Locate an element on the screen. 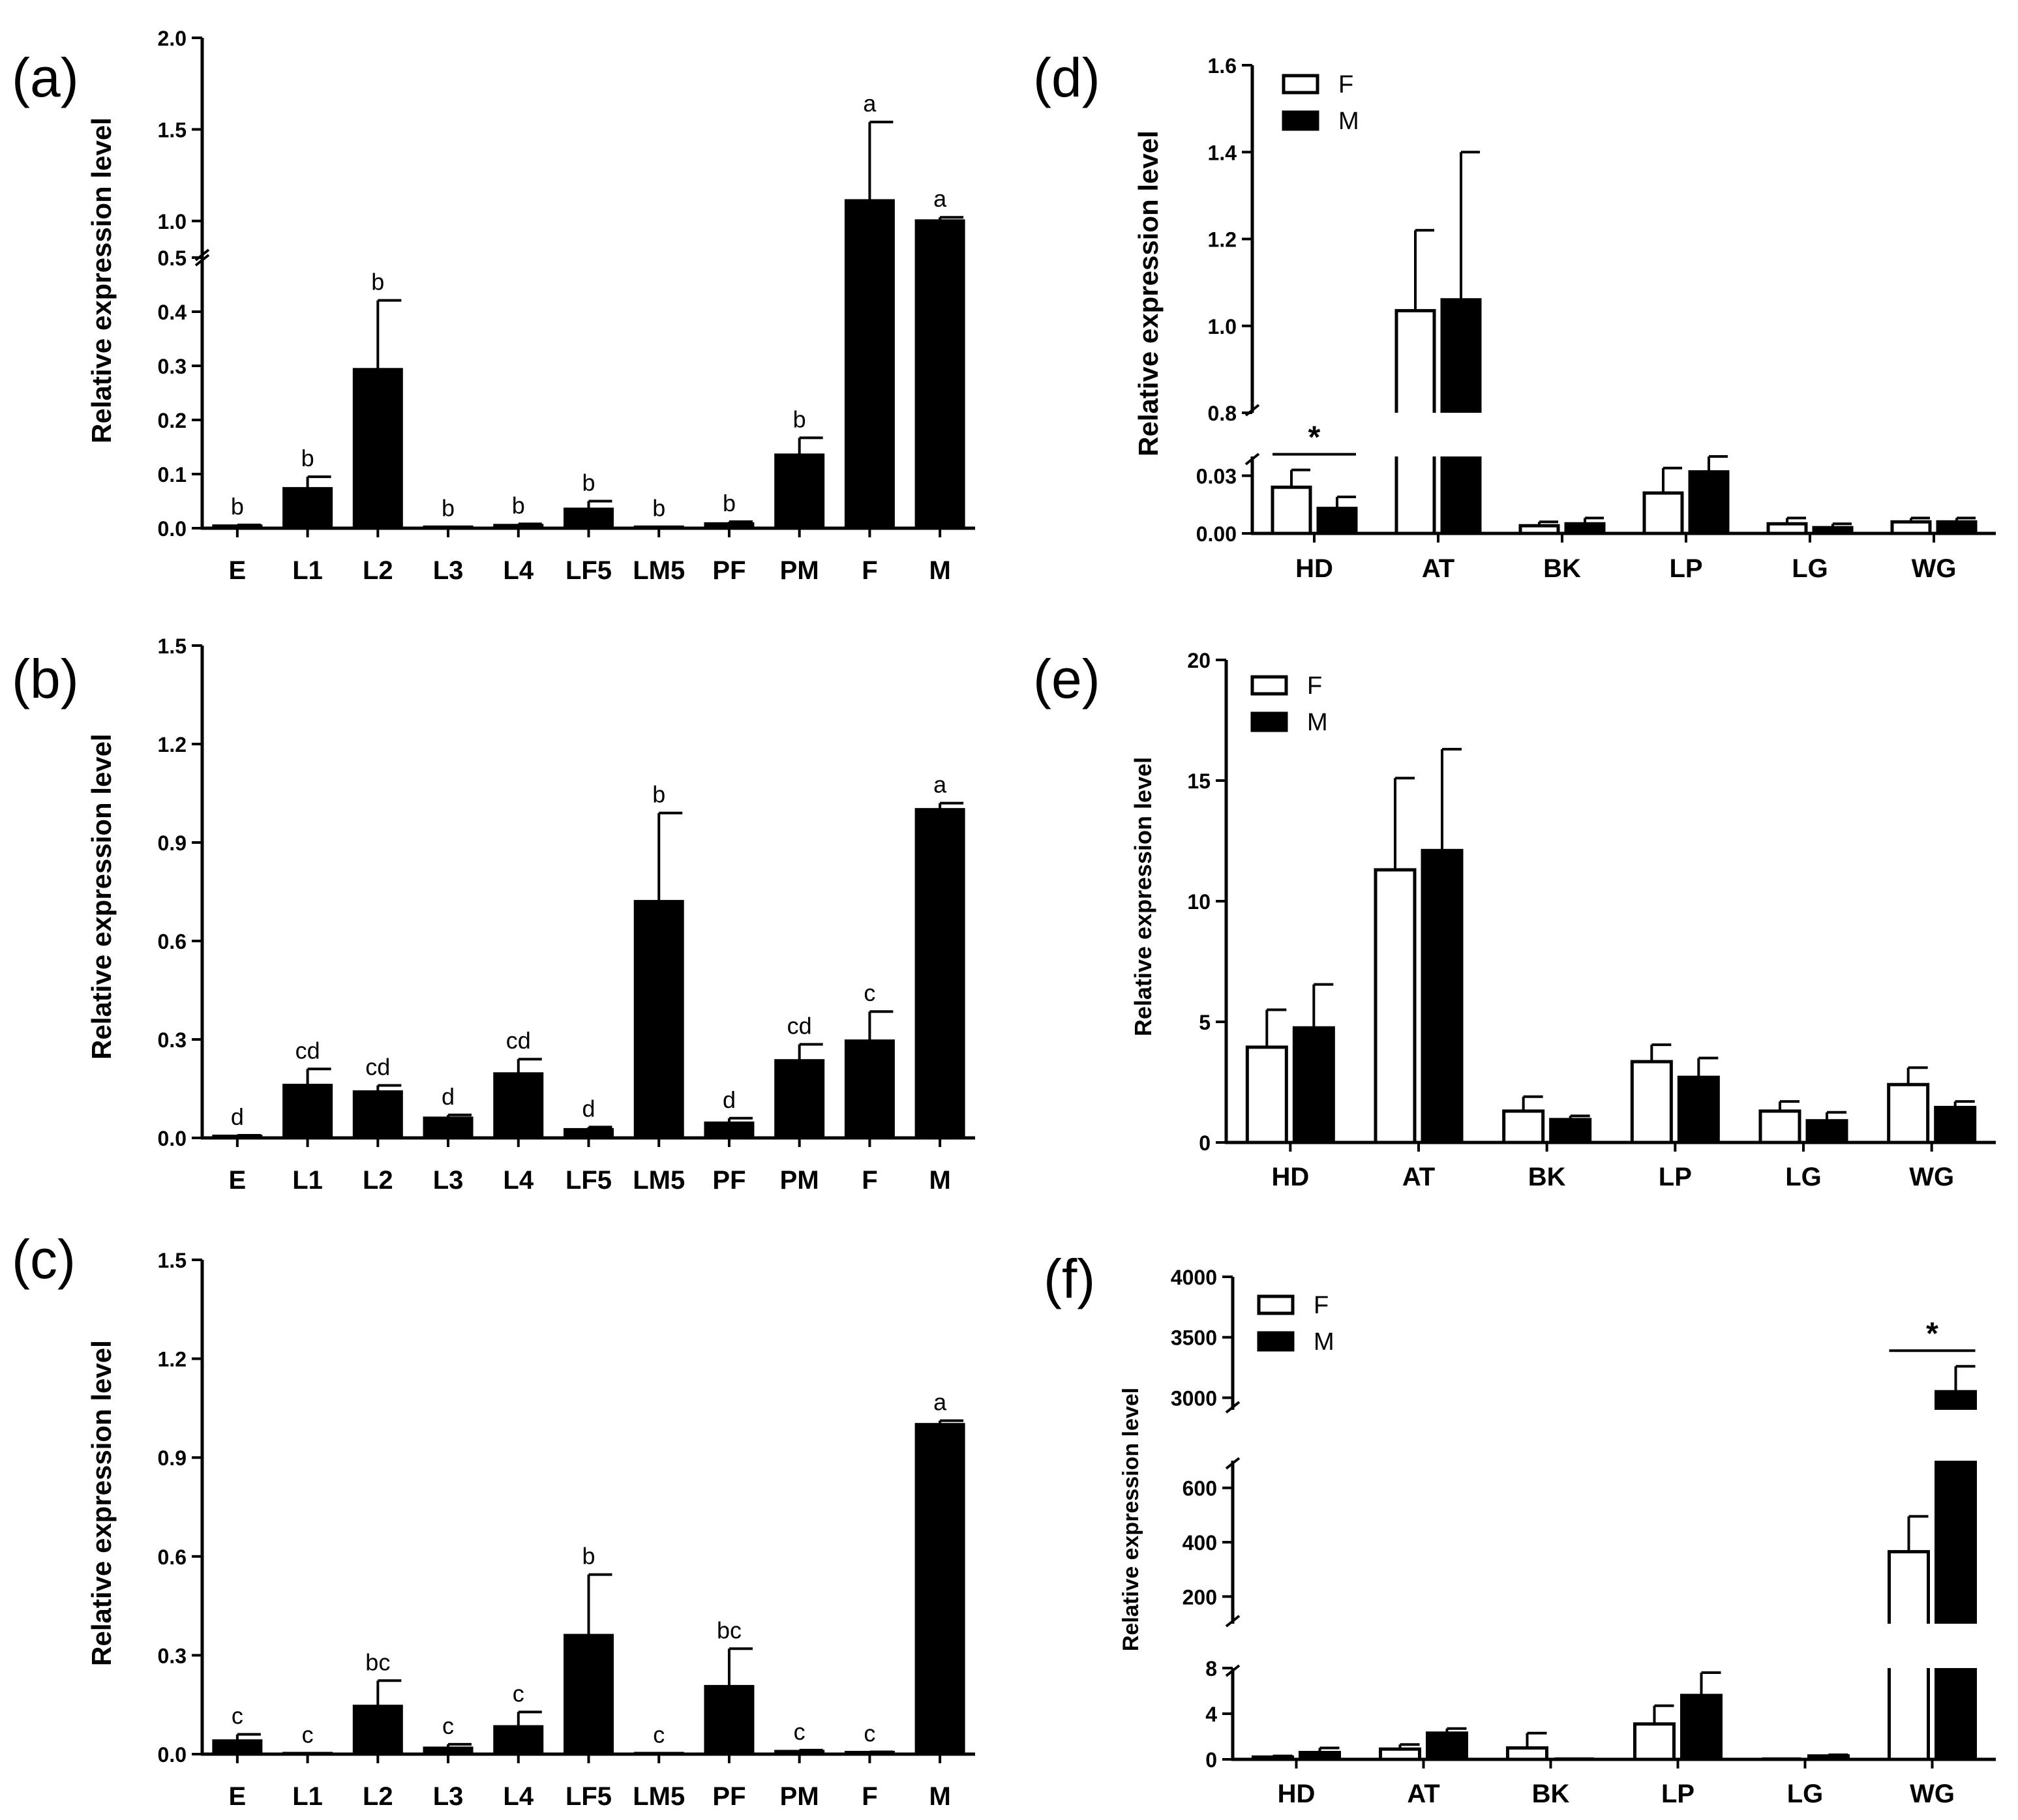 This screenshot has height=1820, width=2018. y-tick-label: 0.03 is located at coordinates (1216, 476).